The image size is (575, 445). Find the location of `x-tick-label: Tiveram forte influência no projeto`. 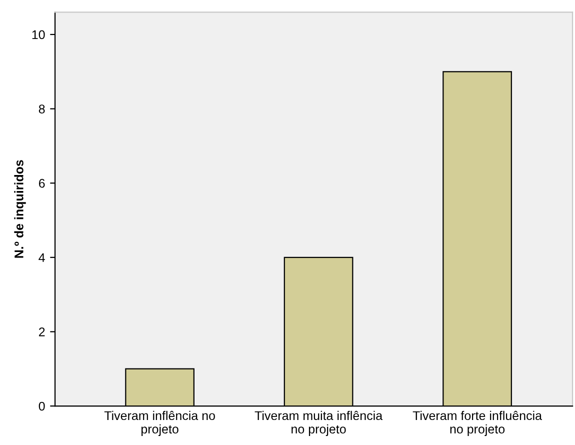

x-tick-label: Tiveram forte influência no projeto is located at coordinates (477, 423).